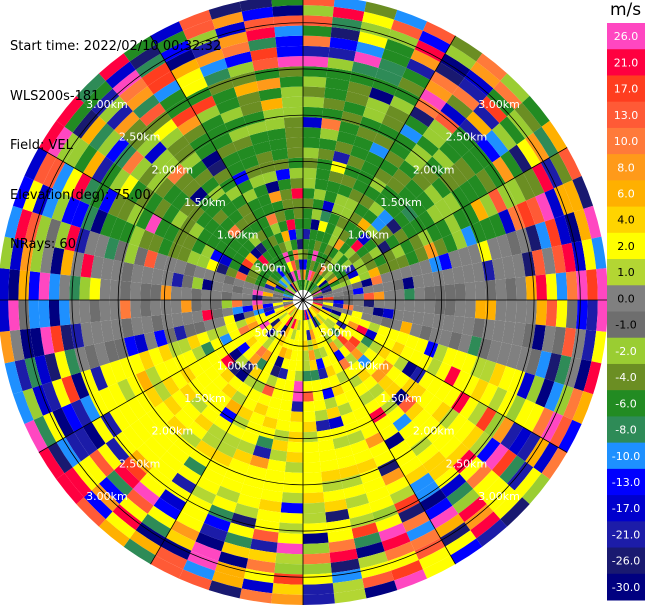 Image resolution: width=647 pixels, height=607 pixels. Describe the element at coordinates (55, 96) in the screenshot. I see `instrument-name: WLS200s-181` at that location.